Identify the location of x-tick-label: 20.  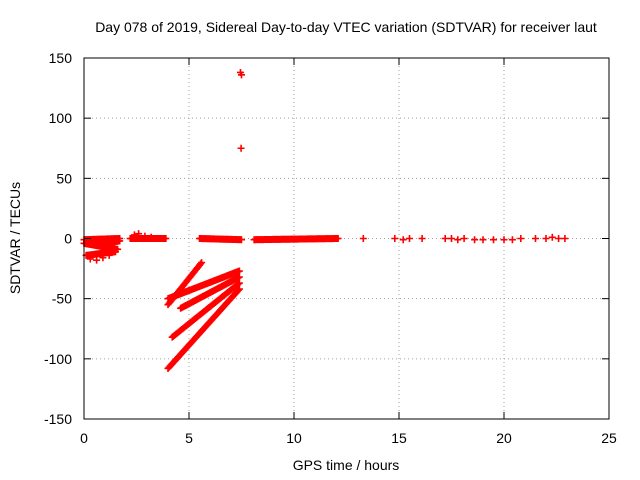
(504, 438).